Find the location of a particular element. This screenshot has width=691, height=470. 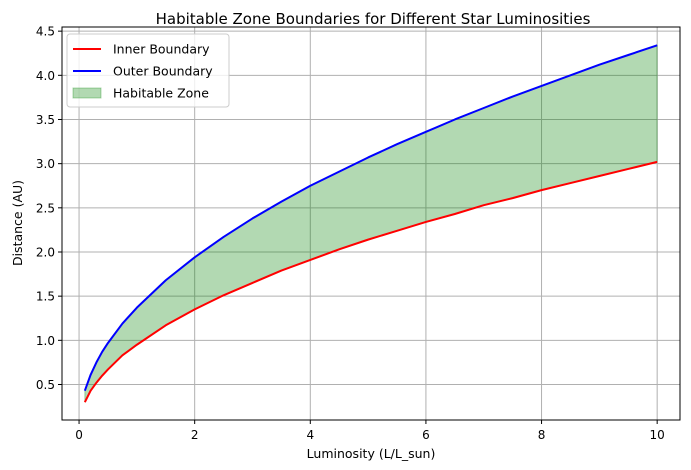

y-axis-ticks: 0.5 1.0 1.5 2.0 2.5 3.0 3.5 4.0 4.5 is located at coordinates (49, 208).